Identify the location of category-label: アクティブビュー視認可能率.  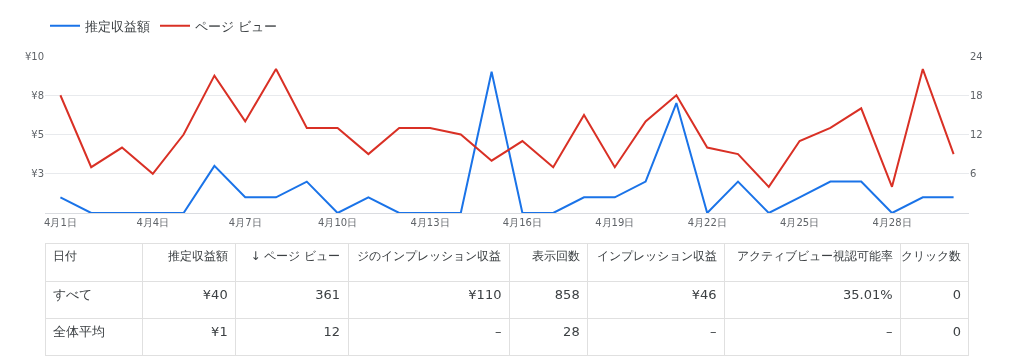
(814, 256).